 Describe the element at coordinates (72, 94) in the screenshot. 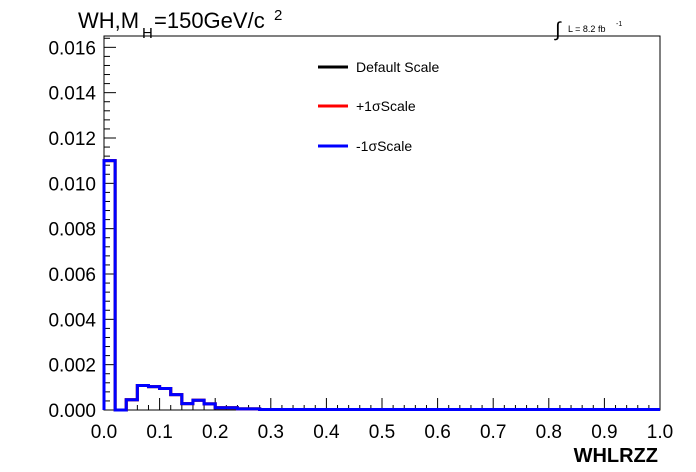

I see `y-tick-label: 0.014` at that location.